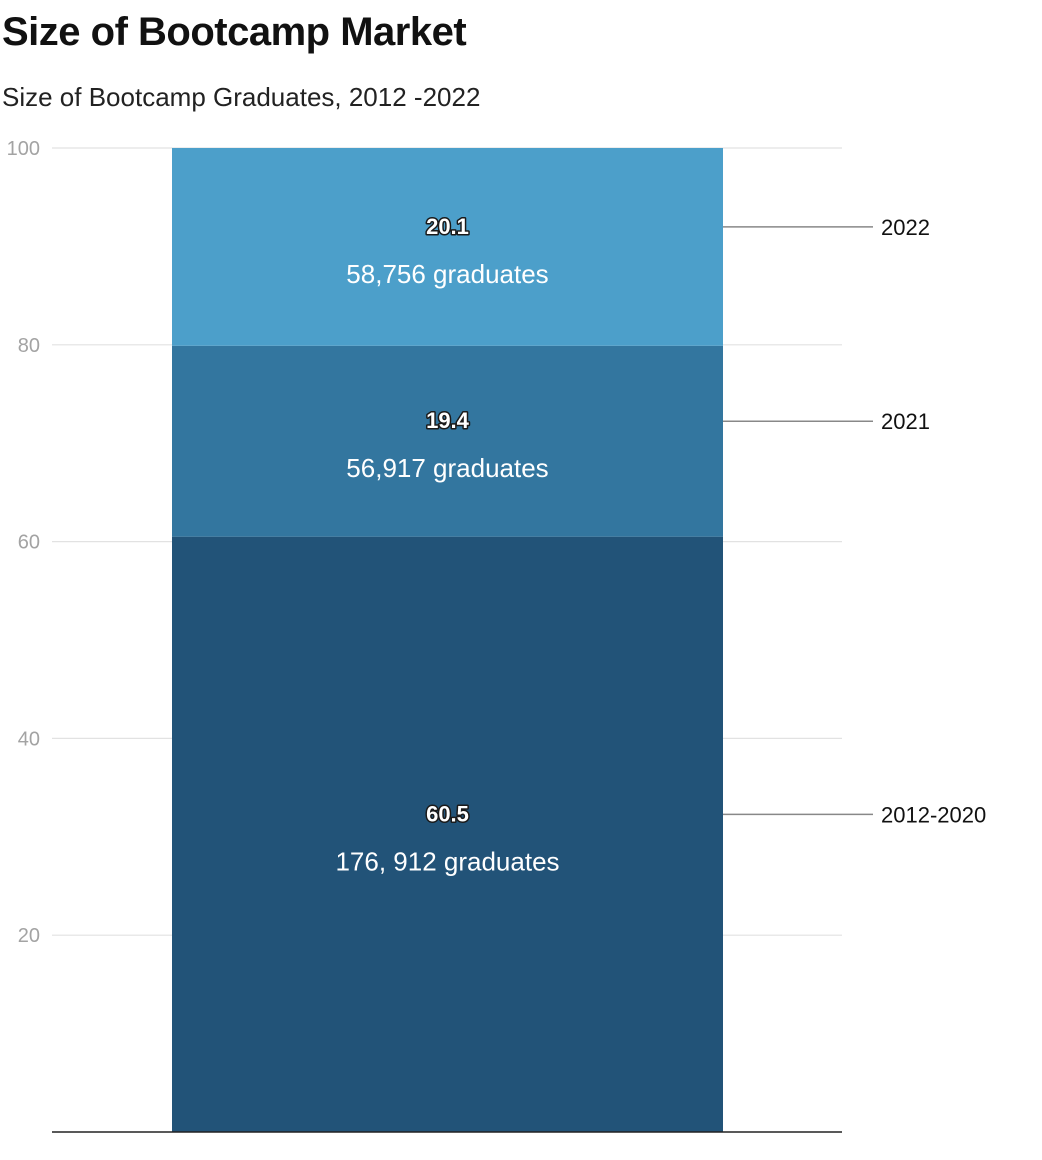 The image size is (1042, 1160). I want to click on series-name-label: 2012-2020, so click(933, 814).